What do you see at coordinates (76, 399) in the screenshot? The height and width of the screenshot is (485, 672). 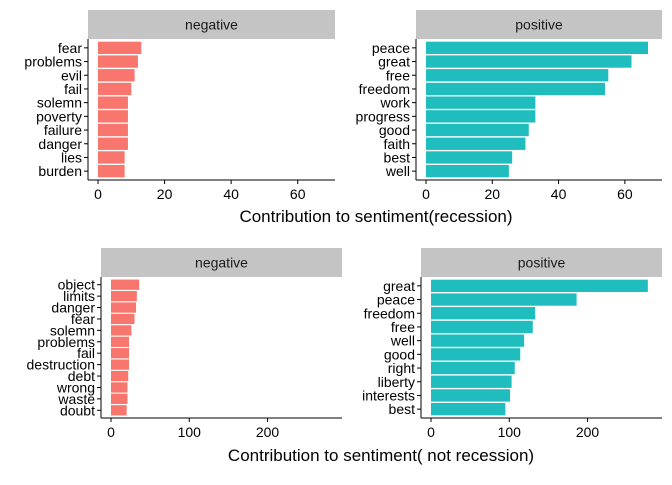 I see `category-label: waste` at bounding box center [76, 399].